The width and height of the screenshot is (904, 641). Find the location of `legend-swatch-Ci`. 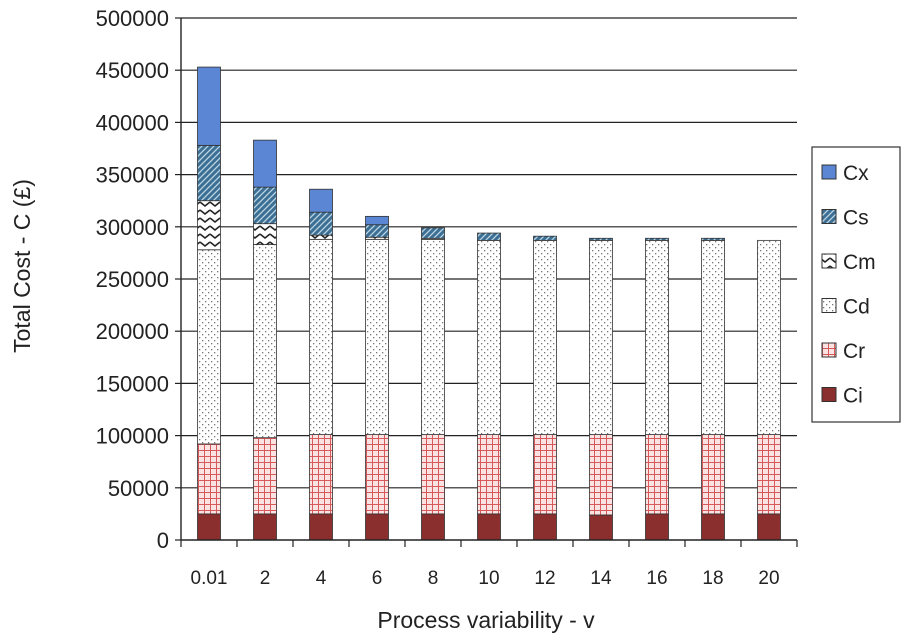

legend-swatch-Ci is located at coordinates (829, 394).